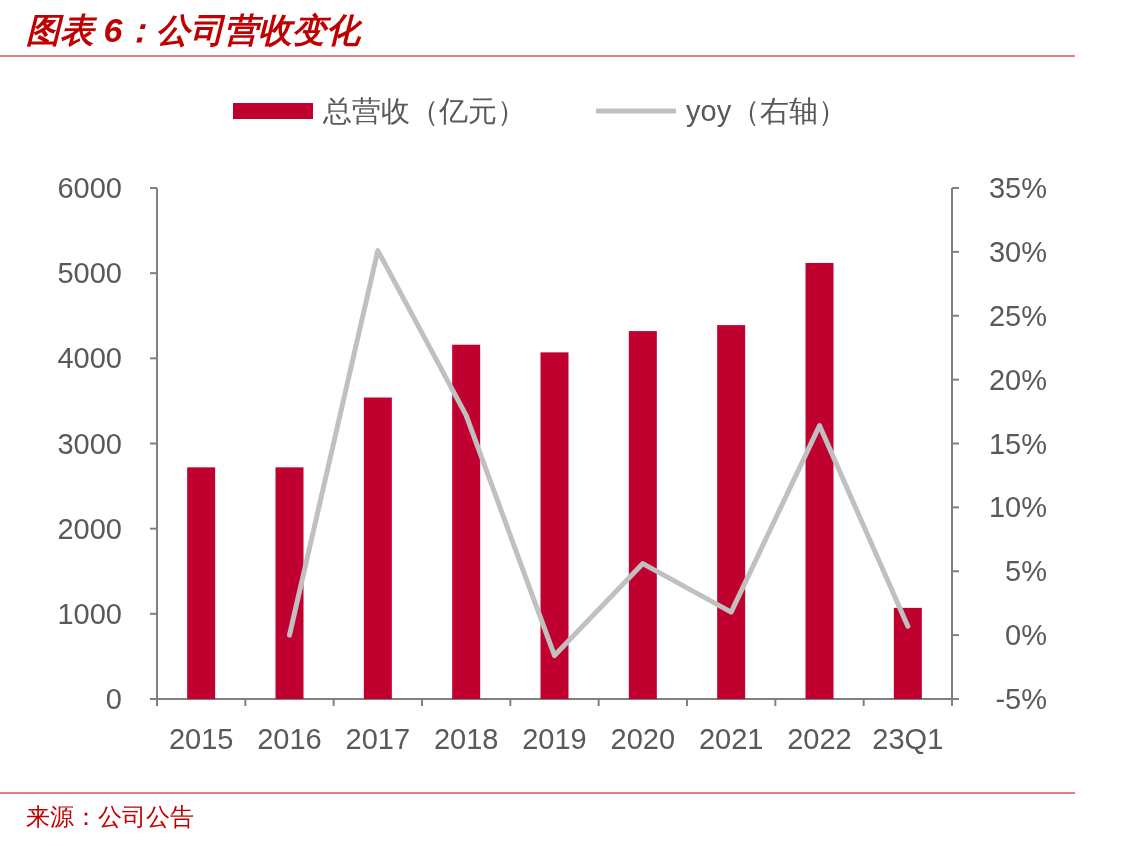 This screenshot has width=1148, height=846. I want to click on x-tick-label: 2015, so click(201, 739).